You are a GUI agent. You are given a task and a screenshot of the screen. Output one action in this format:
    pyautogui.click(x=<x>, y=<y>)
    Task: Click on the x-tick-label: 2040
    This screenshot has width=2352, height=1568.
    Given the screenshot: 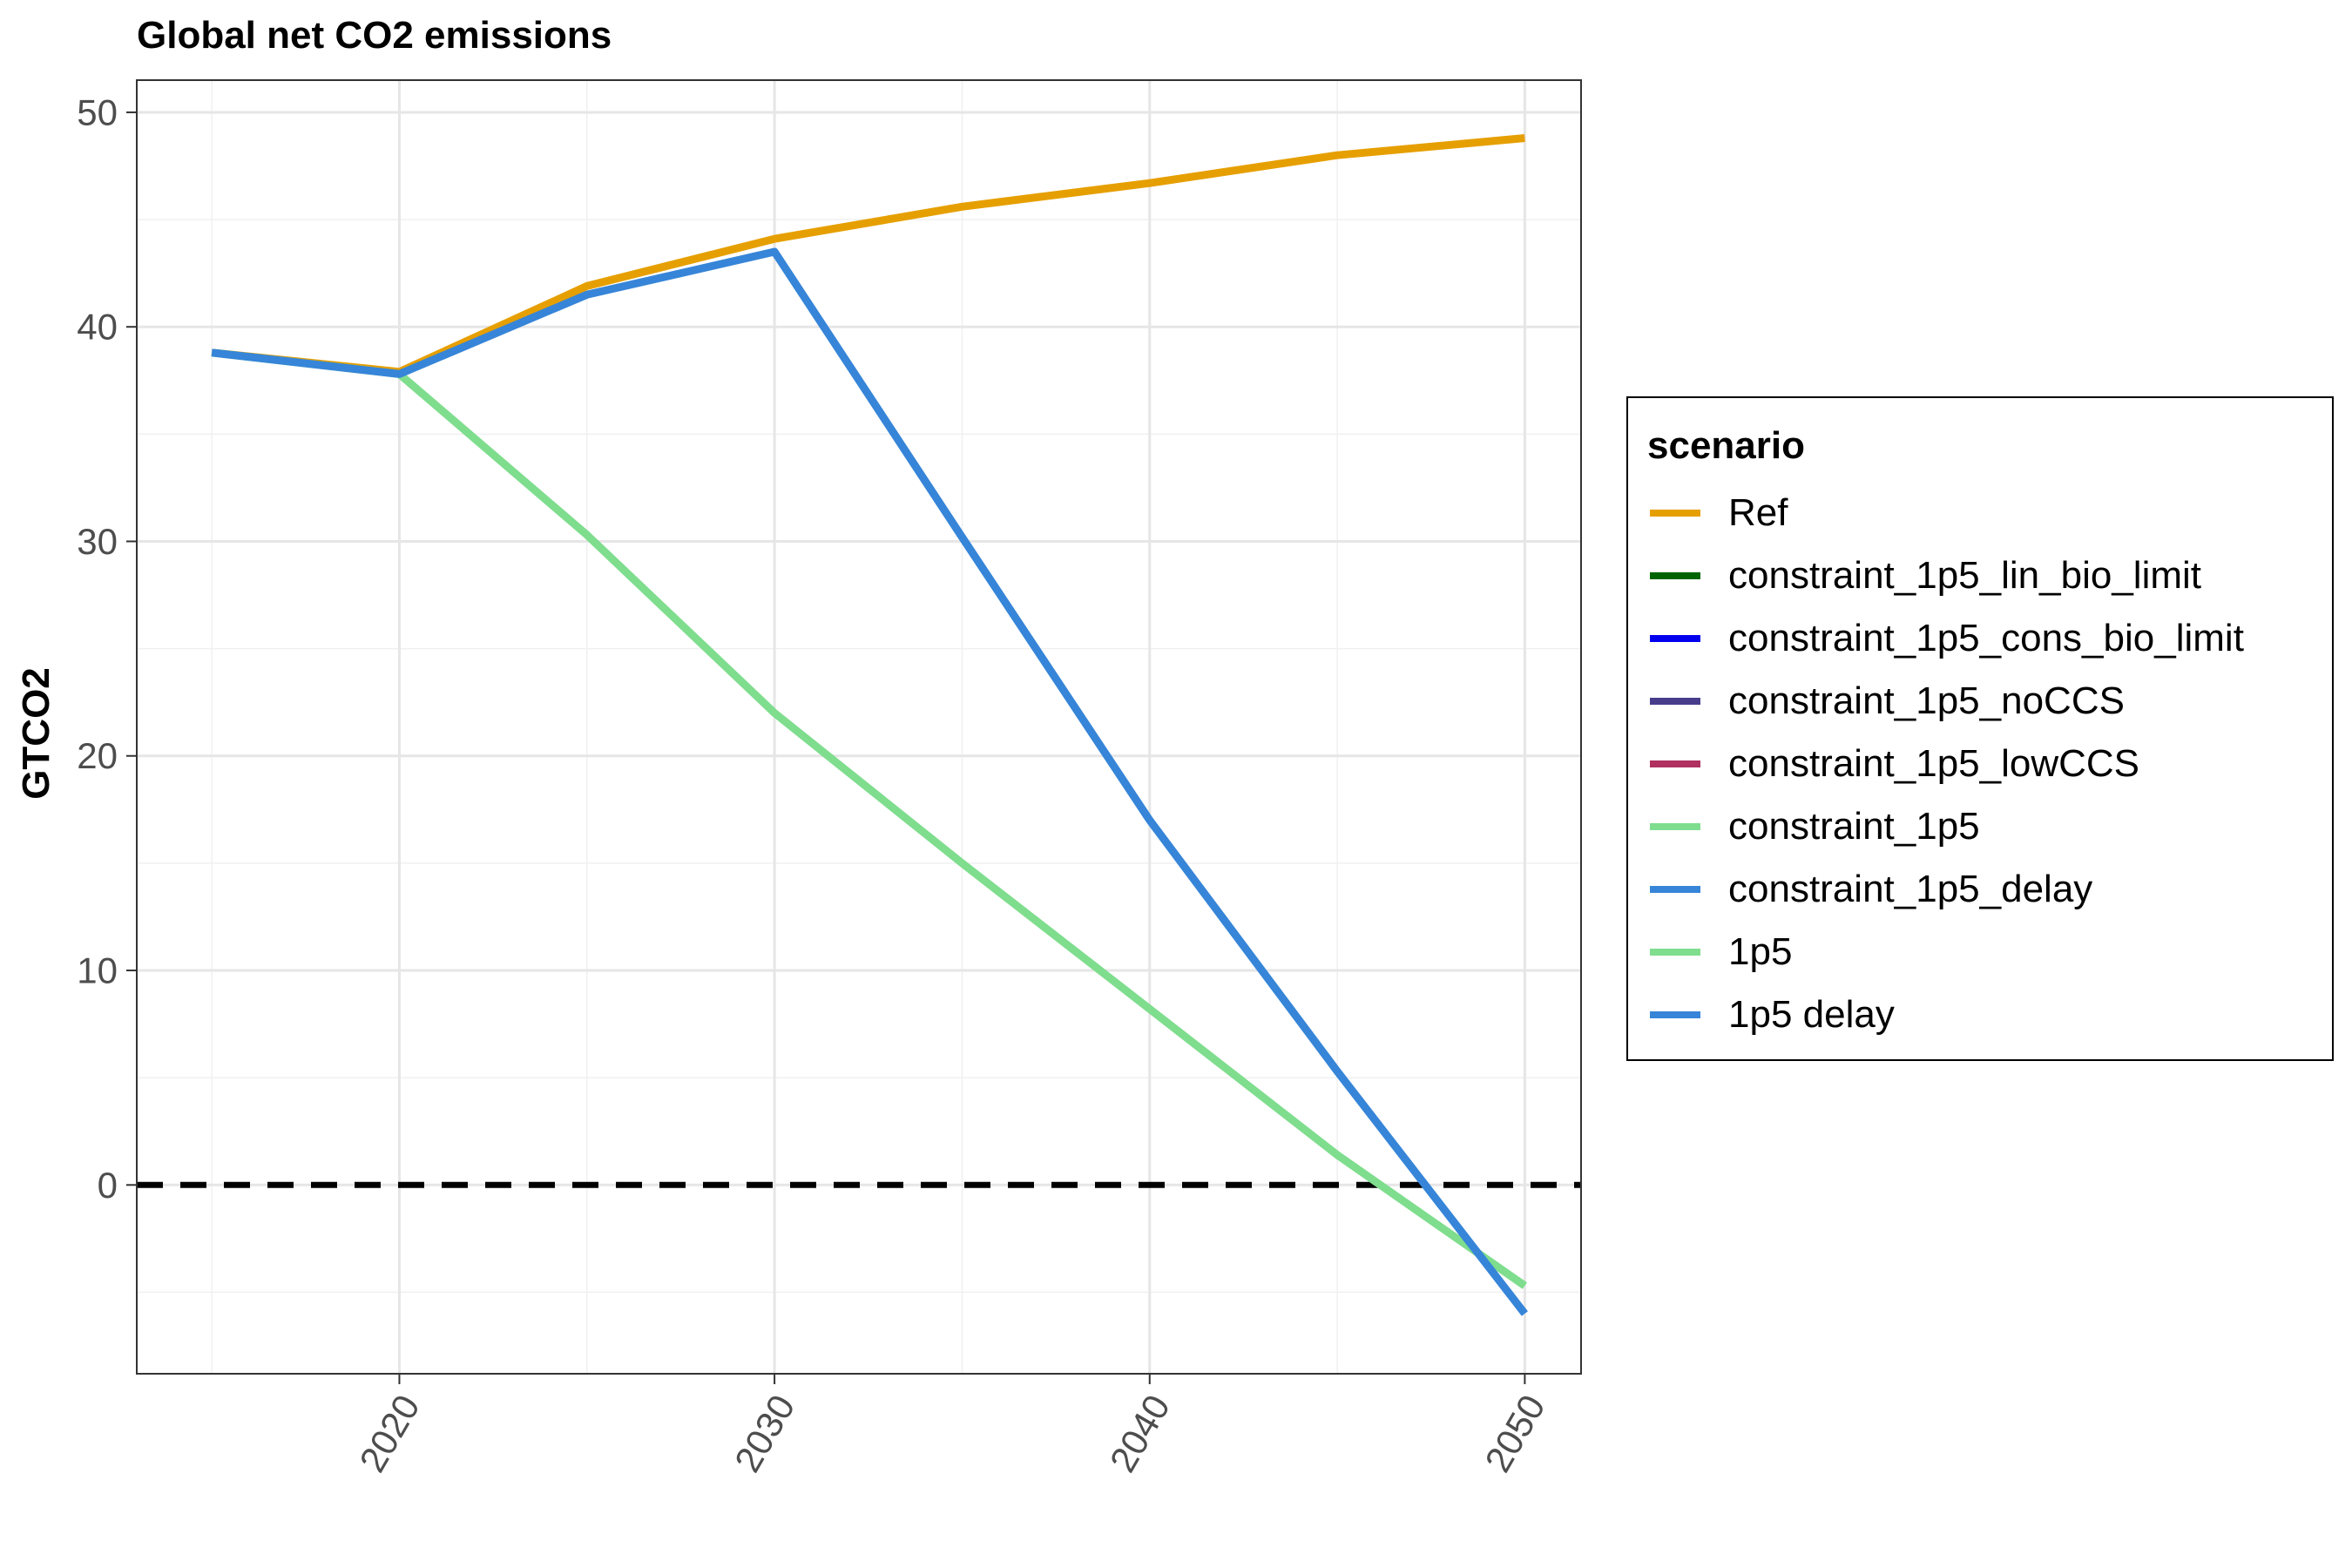 What is the action you would take?
    pyautogui.click(x=1140, y=1433)
    